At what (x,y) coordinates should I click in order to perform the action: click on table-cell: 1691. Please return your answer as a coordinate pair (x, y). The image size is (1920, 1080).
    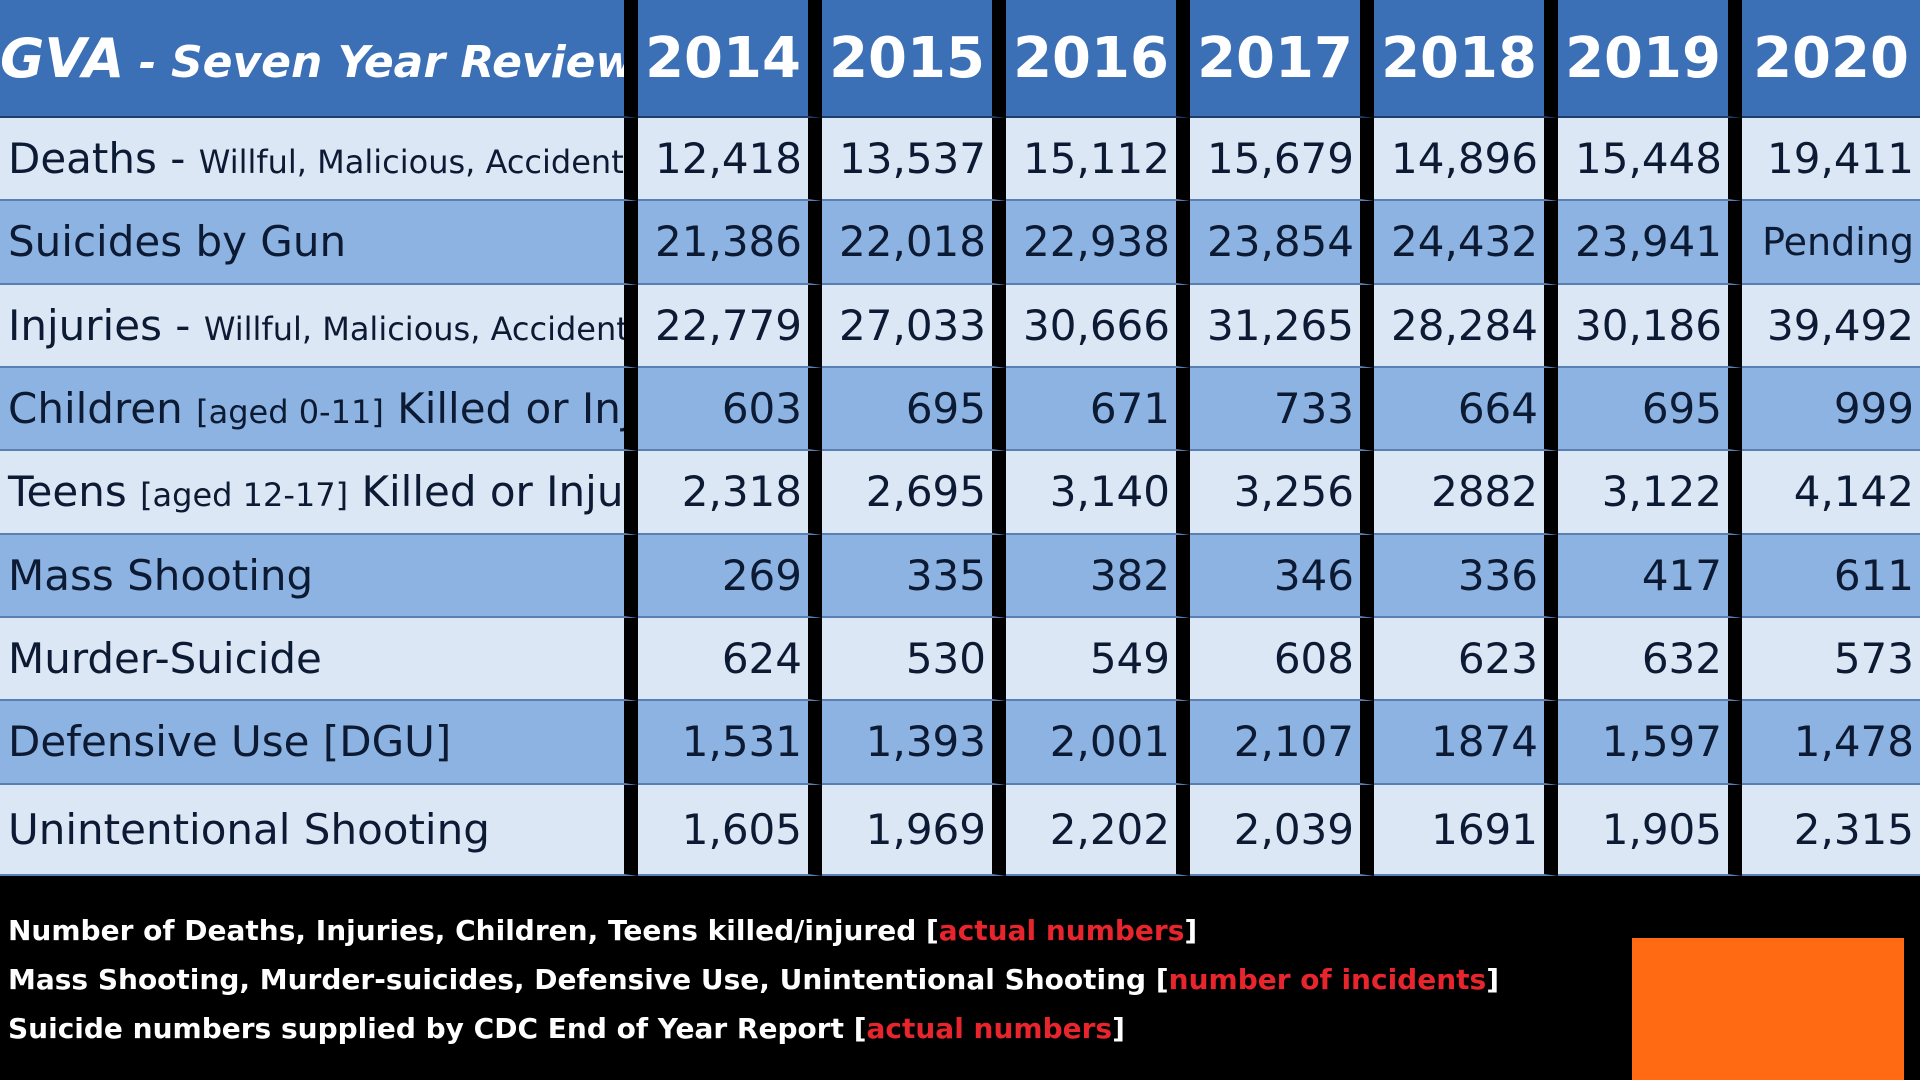
    Looking at the image, I should click on (1466, 830).